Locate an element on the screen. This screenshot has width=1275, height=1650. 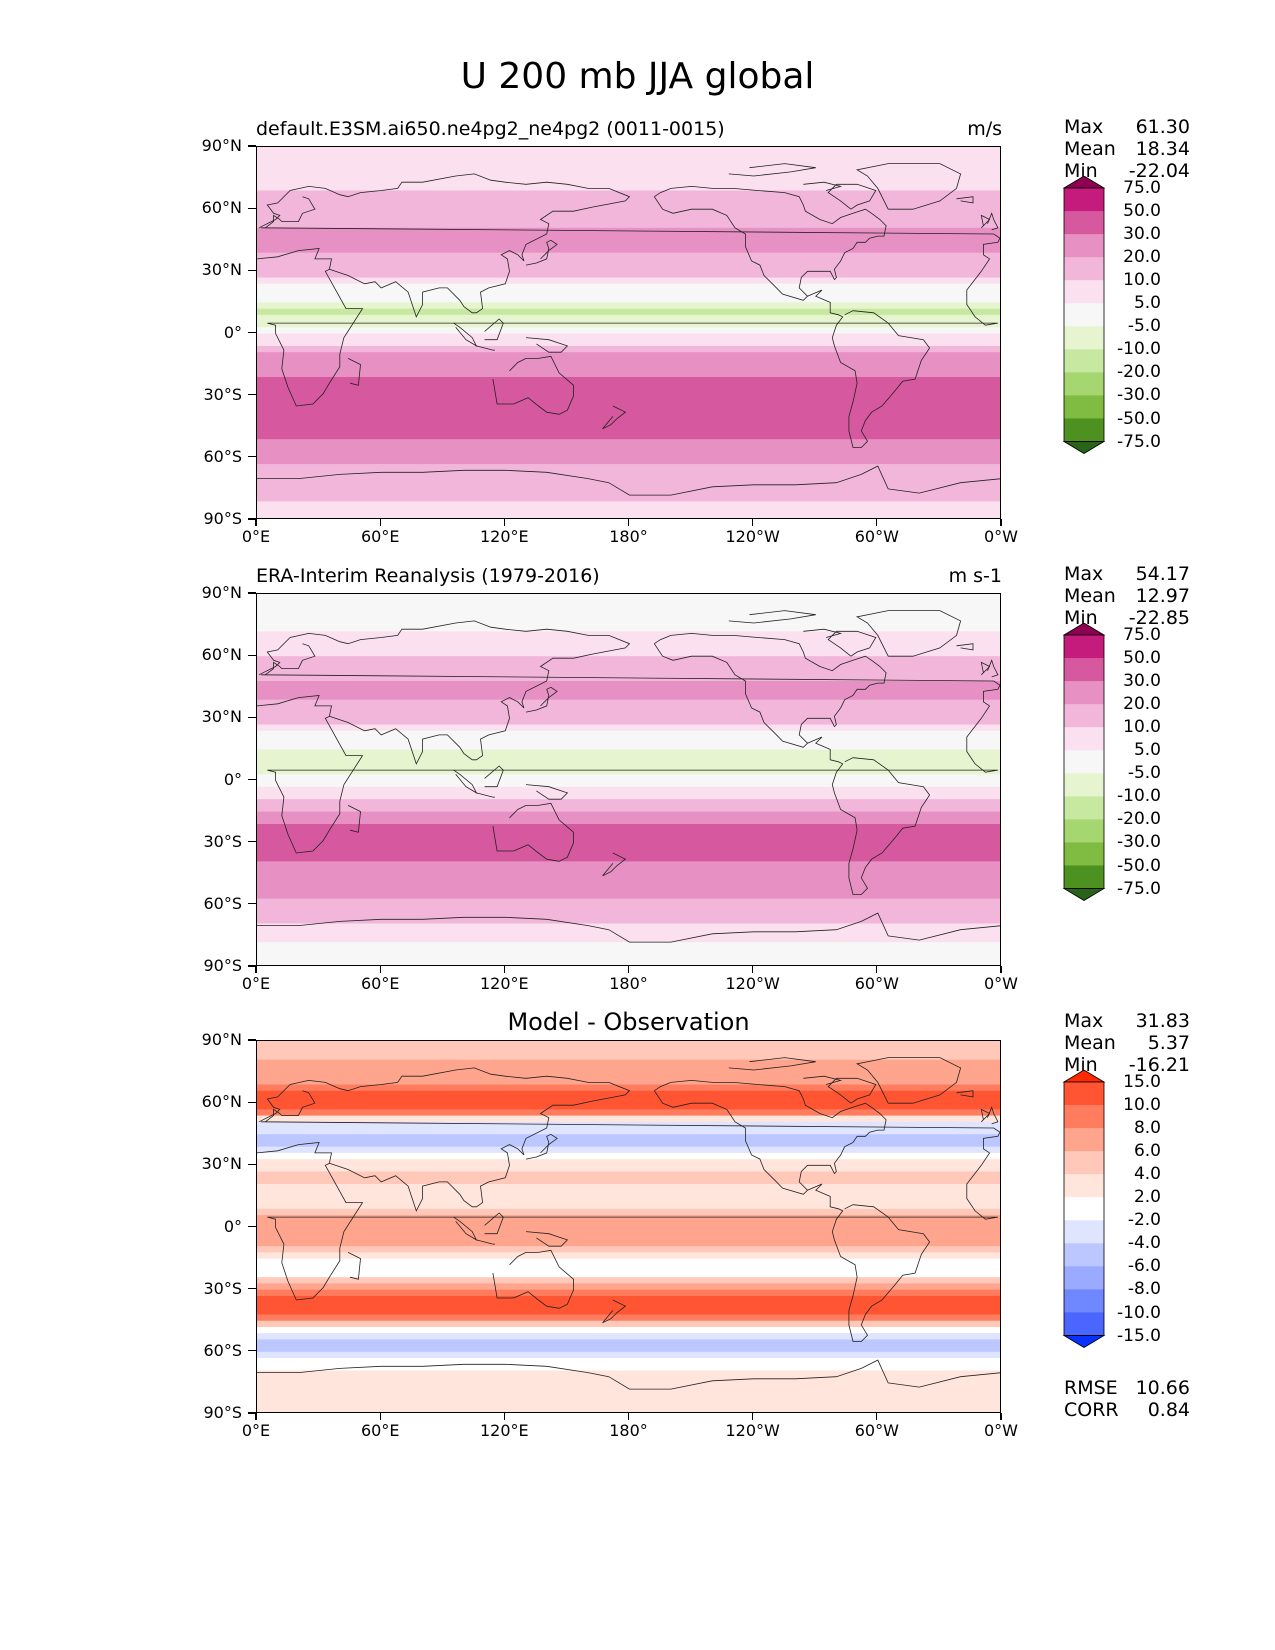
x-tick-label: 0°E is located at coordinates (256, 1430).